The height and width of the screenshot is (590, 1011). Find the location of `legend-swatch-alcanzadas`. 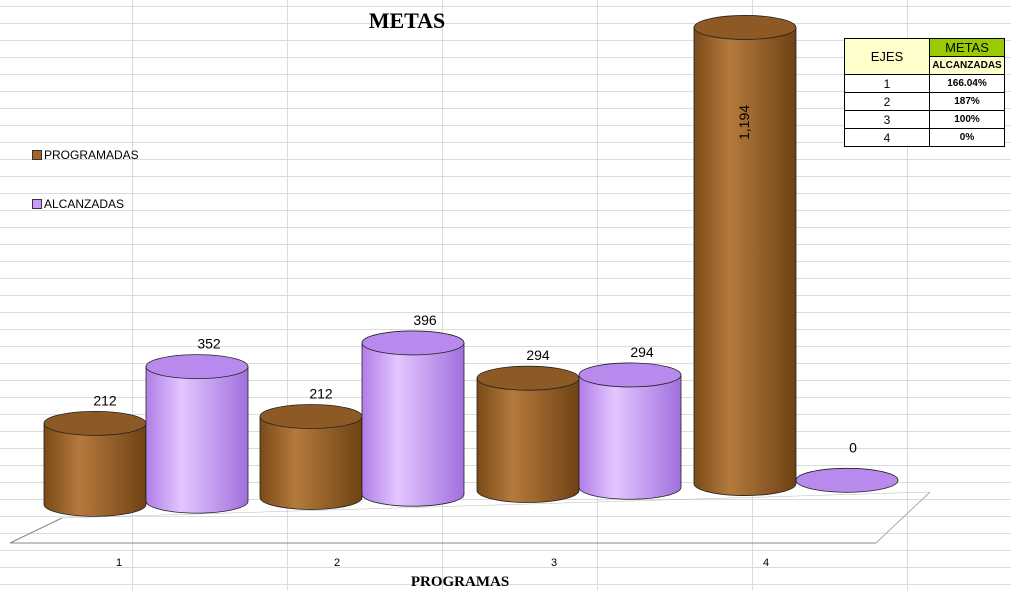

legend-swatch-alcanzadas is located at coordinates (37, 204).